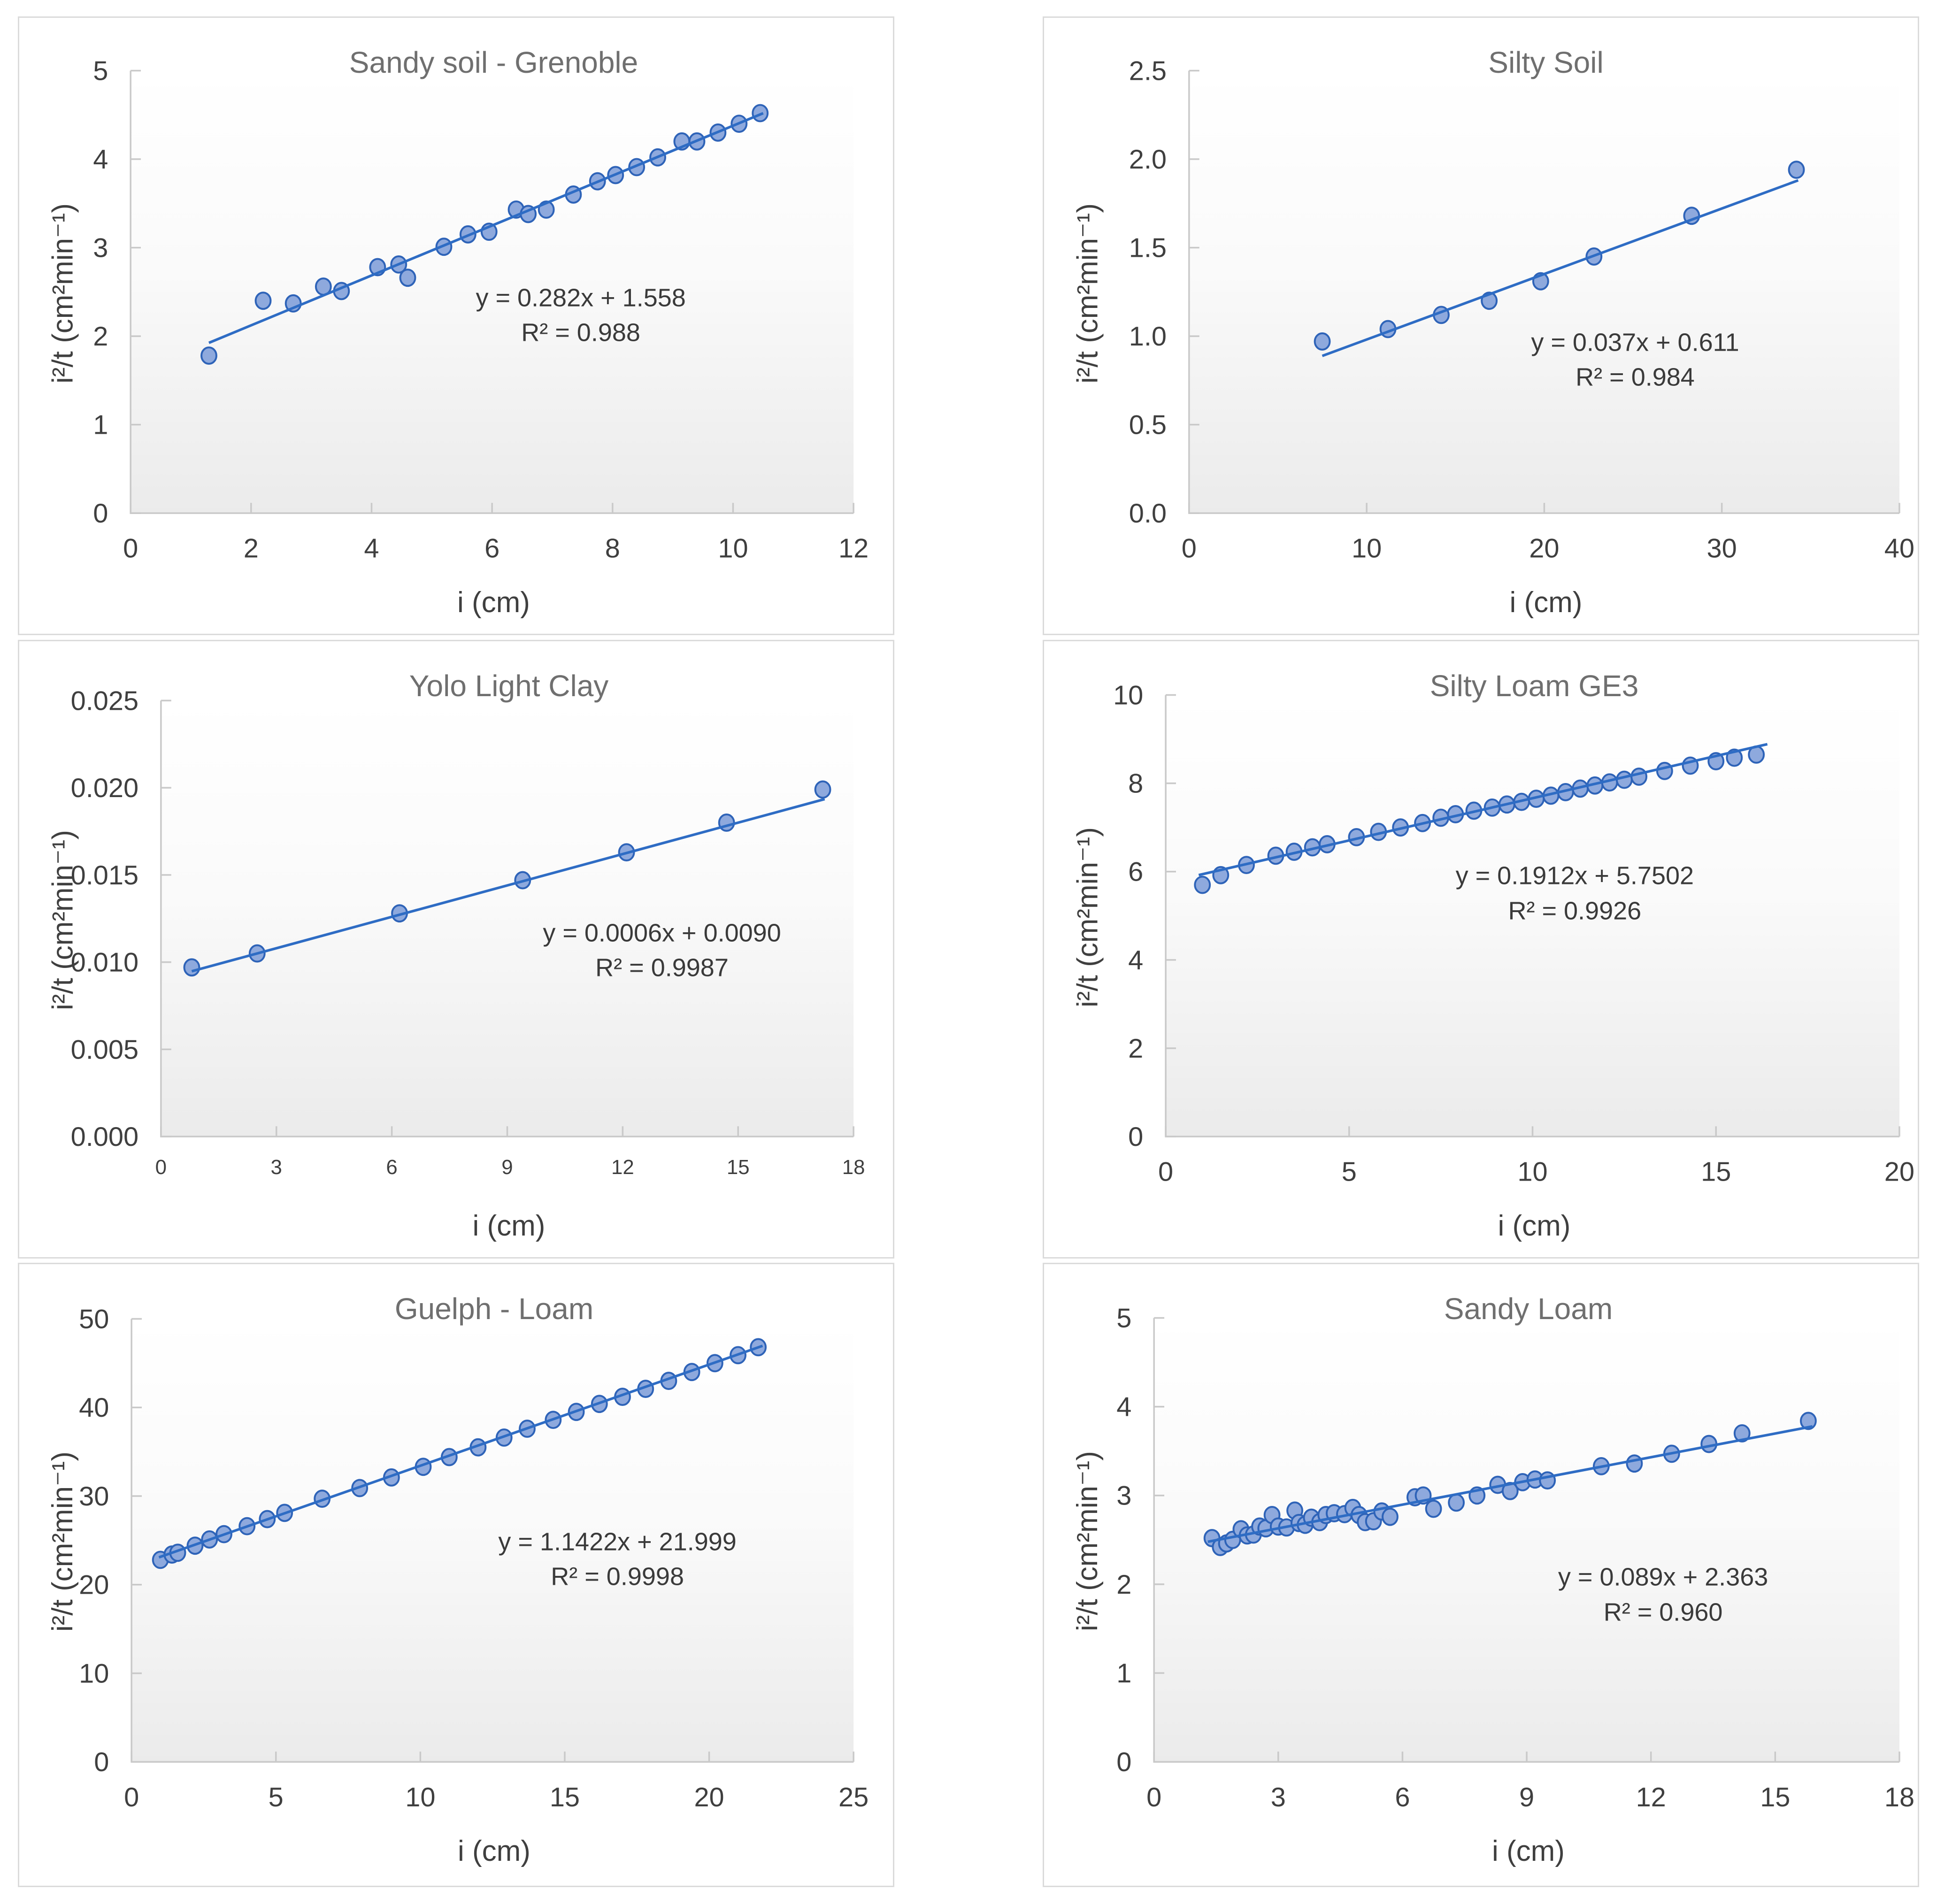  What do you see at coordinates (1546, 62) in the screenshot?
I see `chart-title: Silty Soil` at bounding box center [1546, 62].